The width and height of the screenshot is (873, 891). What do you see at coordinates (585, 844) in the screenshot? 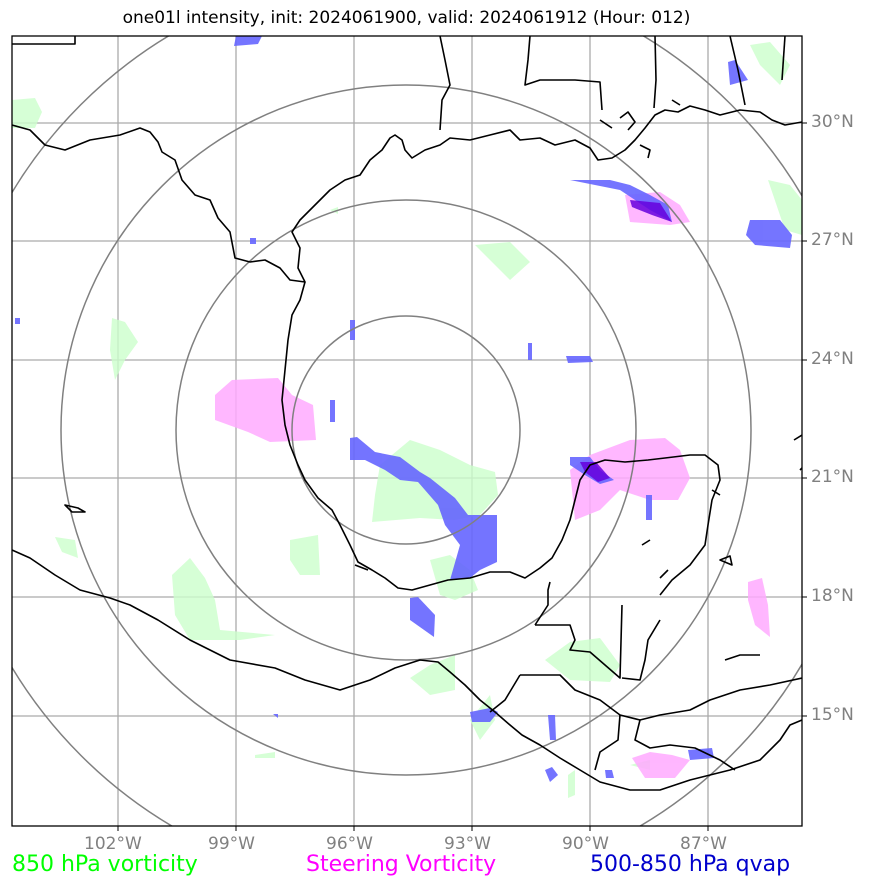
I see `lon-label: 90°W` at bounding box center [585, 844].